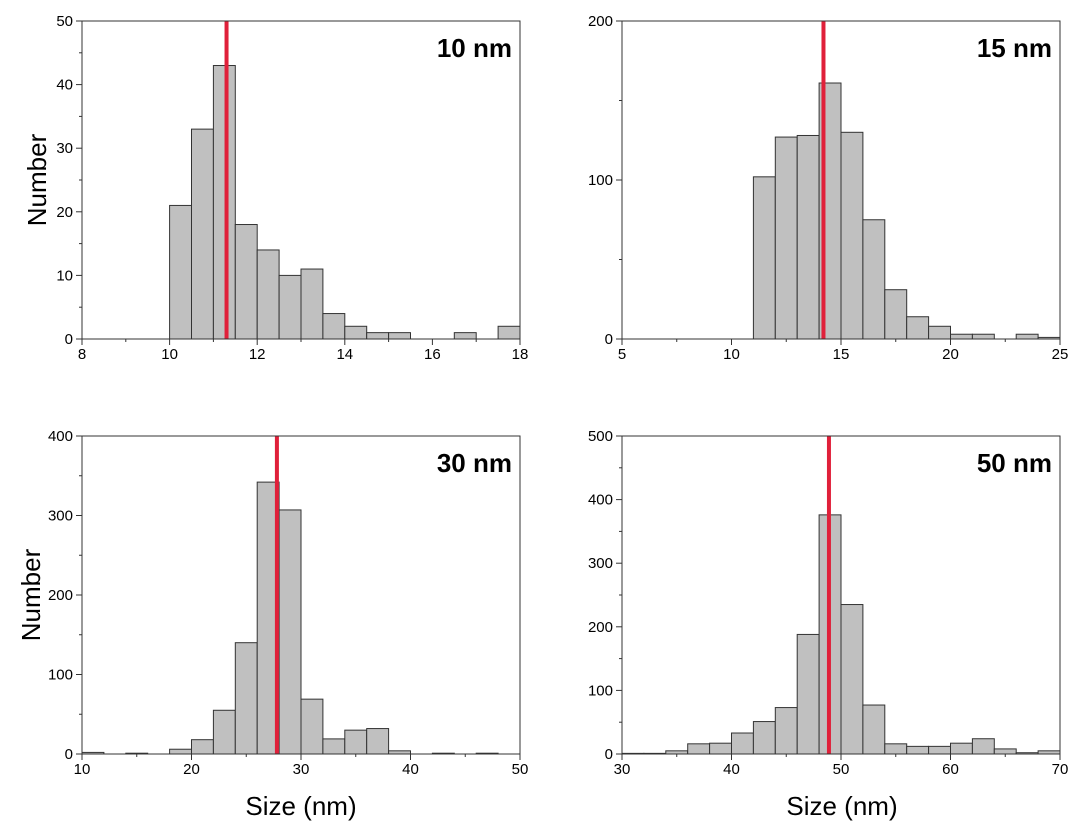  I want to click on x-tick-label: 15, so click(841, 354).